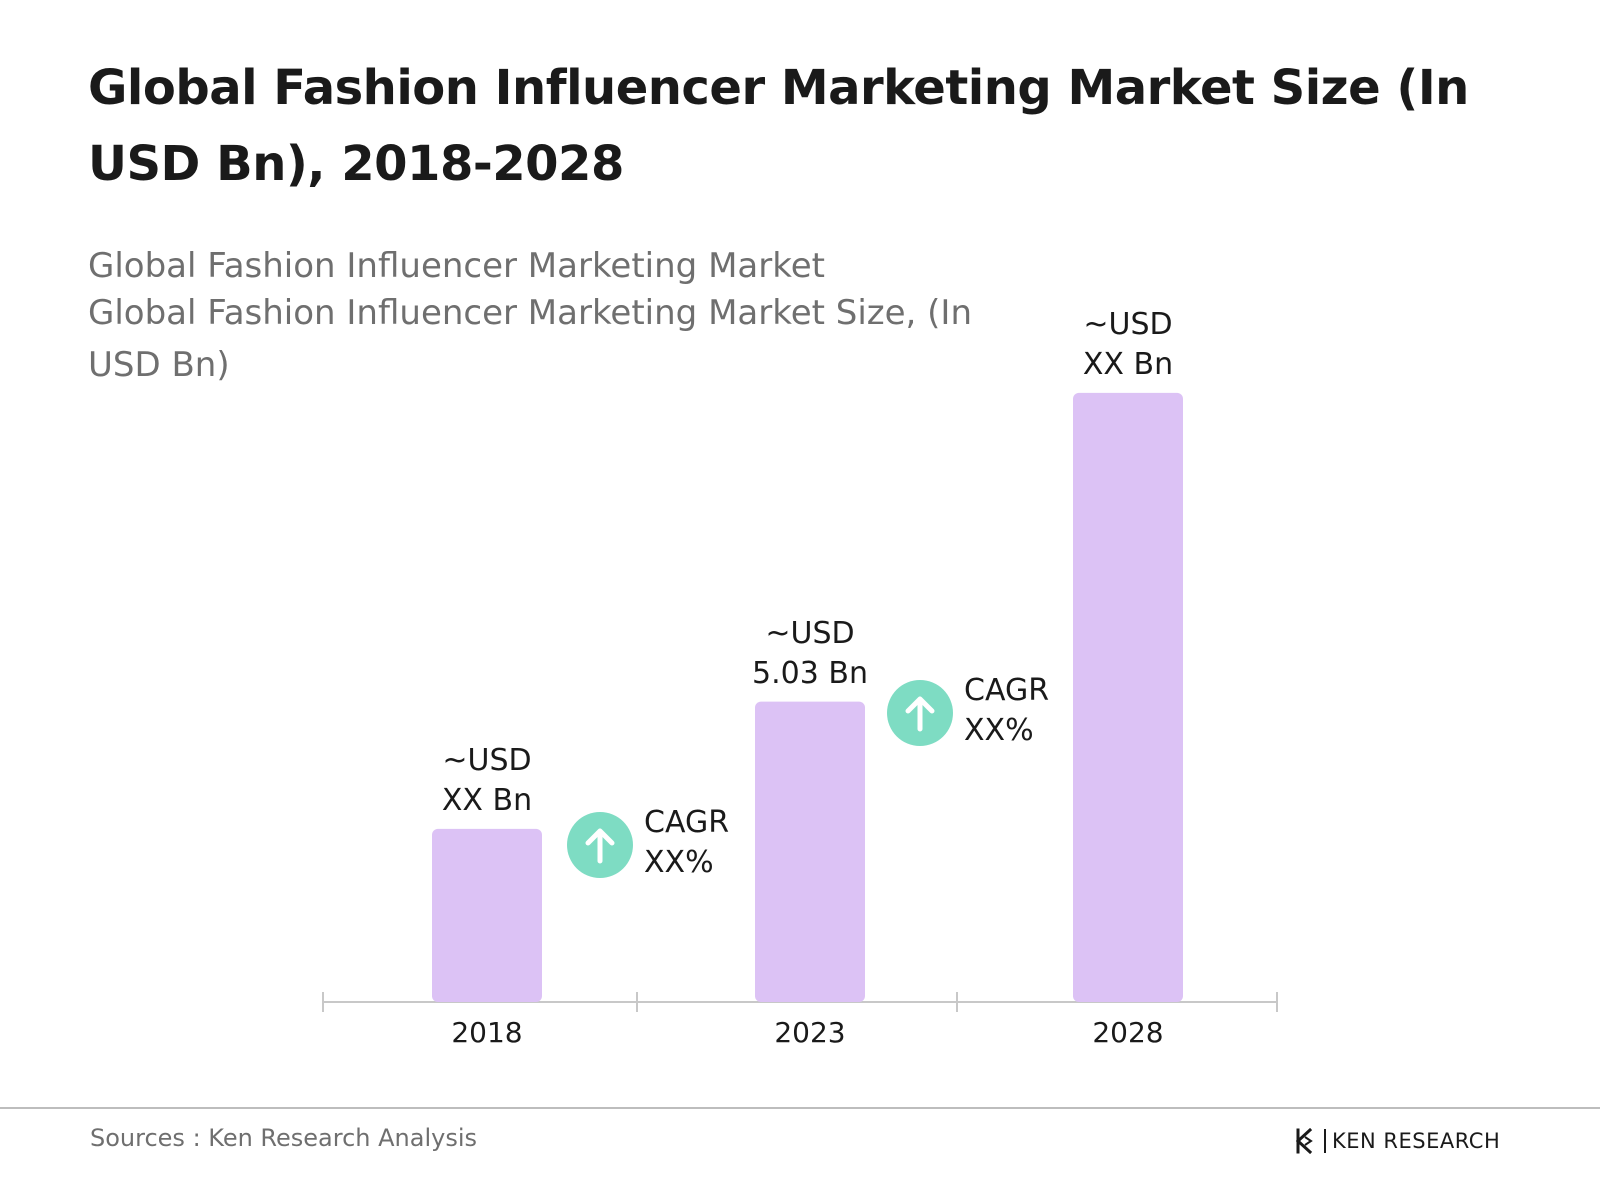  I want to click on data-label-2018: ~USD XX Bn, so click(487, 781).